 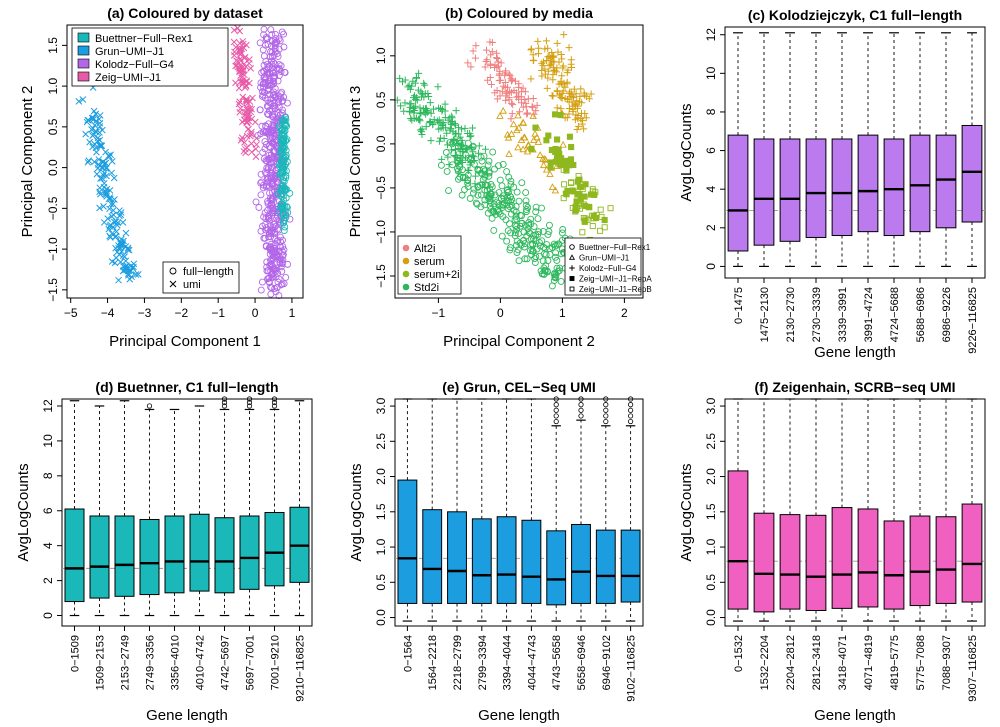 What do you see at coordinates (686, 512) in the screenshot?
I see `y-axis-label: AvgLogCounts` at bounding box center [686, 512].